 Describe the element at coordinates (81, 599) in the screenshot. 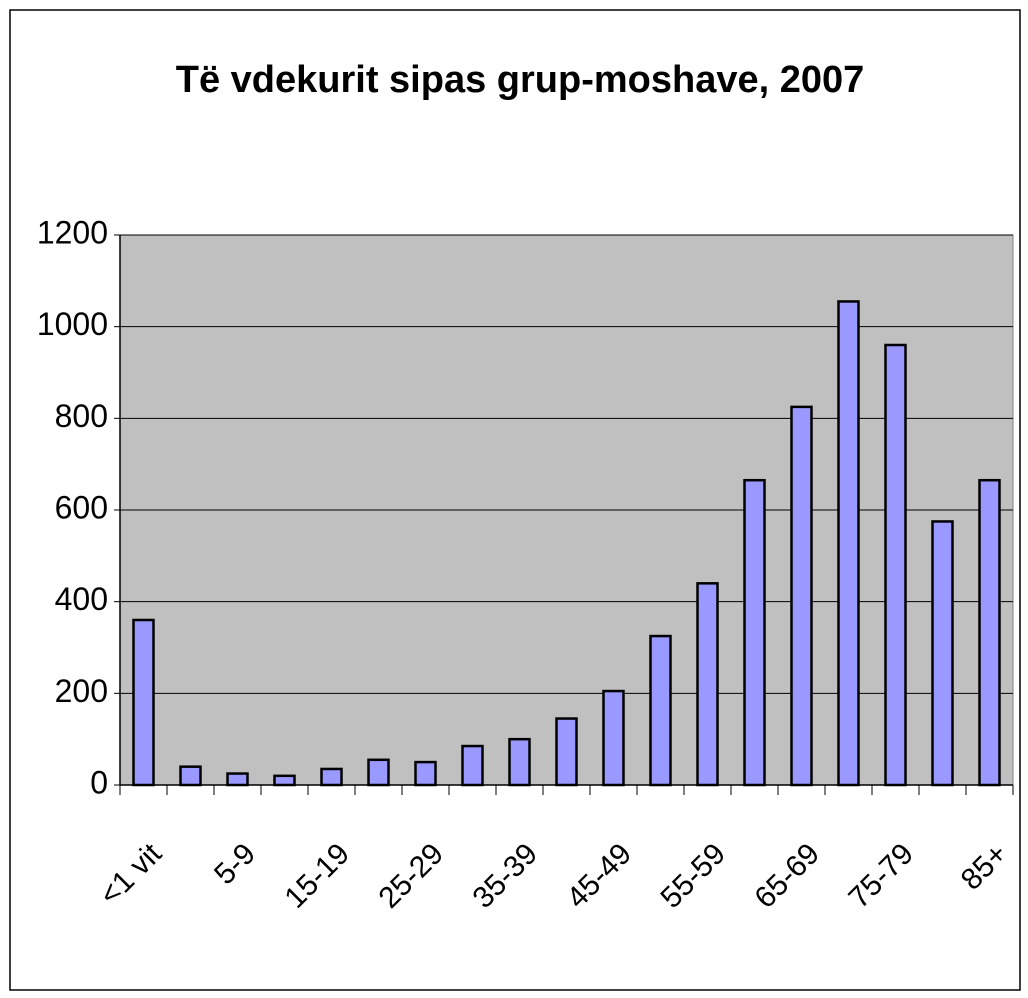

I see `y-tick-label: 400` at that location.